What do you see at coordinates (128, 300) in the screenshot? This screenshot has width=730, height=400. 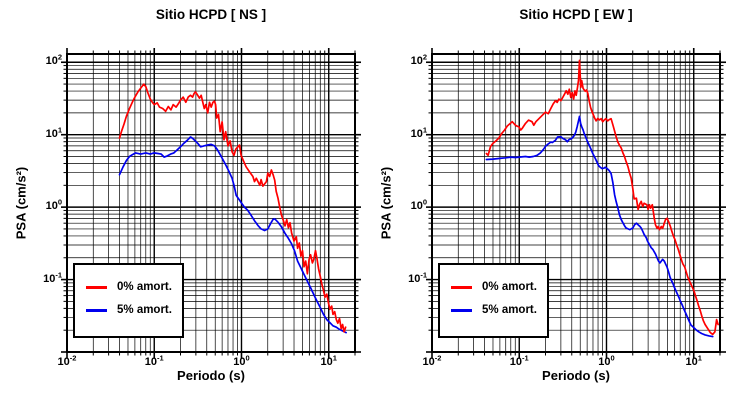 I see `ns-legend: 0% amort. 5% amort.` at bounding box center [128, 300].